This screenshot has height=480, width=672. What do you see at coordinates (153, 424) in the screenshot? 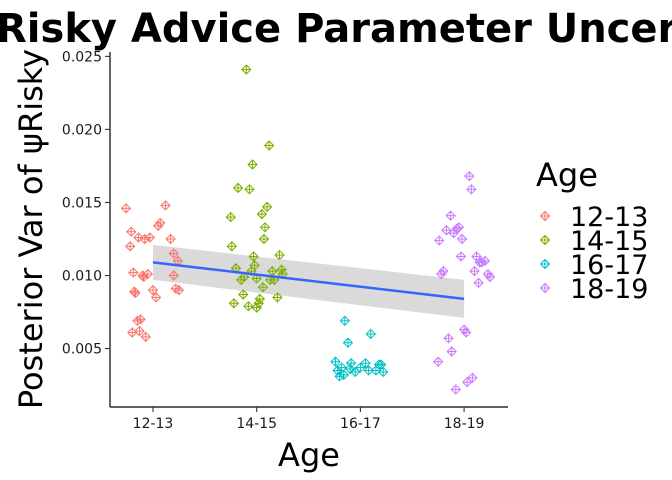
I see `x-tick-label: 12-13` at bounding box center [153, 424].